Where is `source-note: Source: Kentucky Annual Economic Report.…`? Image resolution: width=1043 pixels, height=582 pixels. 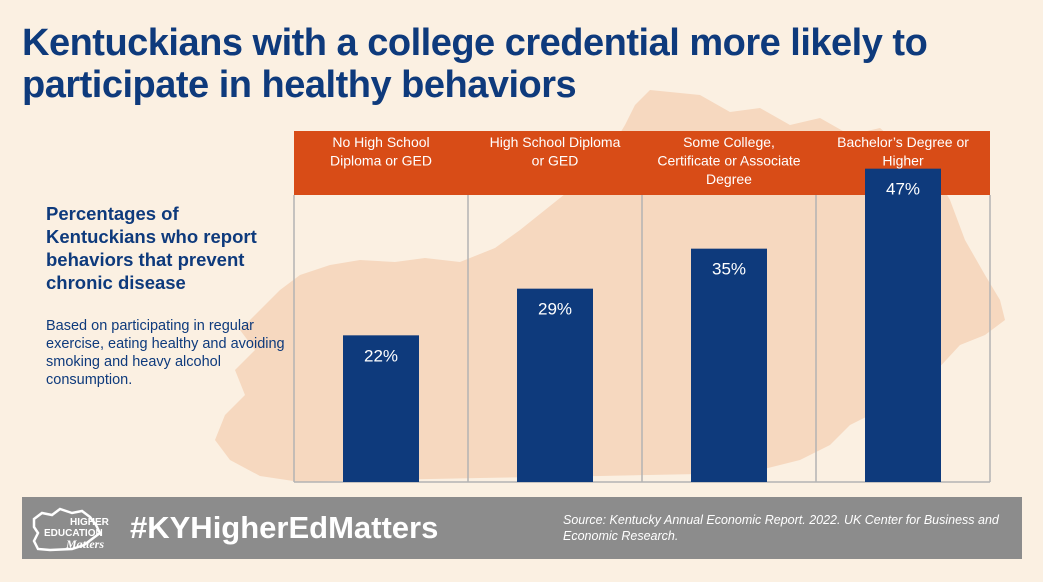 source-note: Source: Kentucky Annual Economic Report.… is located at coordinates (781, 528).